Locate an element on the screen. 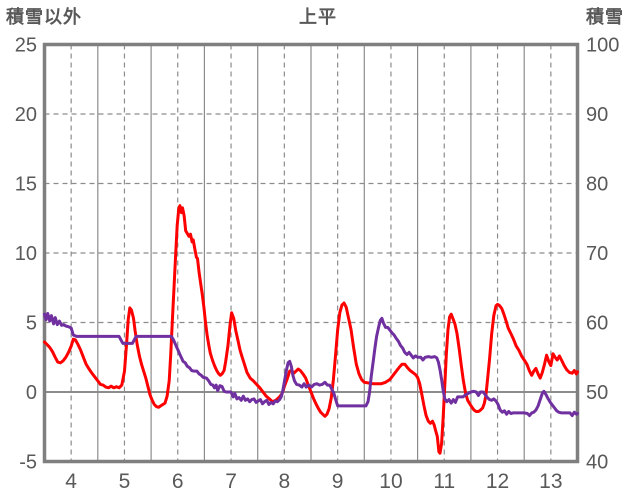  y-left-tick-label: 10 is located at coordinates (26, 254).